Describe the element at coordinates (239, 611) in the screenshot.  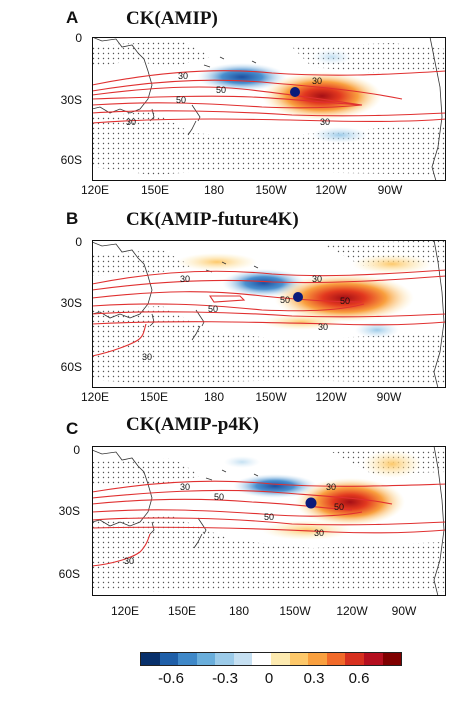
I see `panel-c-lon-180: 180` at that location.